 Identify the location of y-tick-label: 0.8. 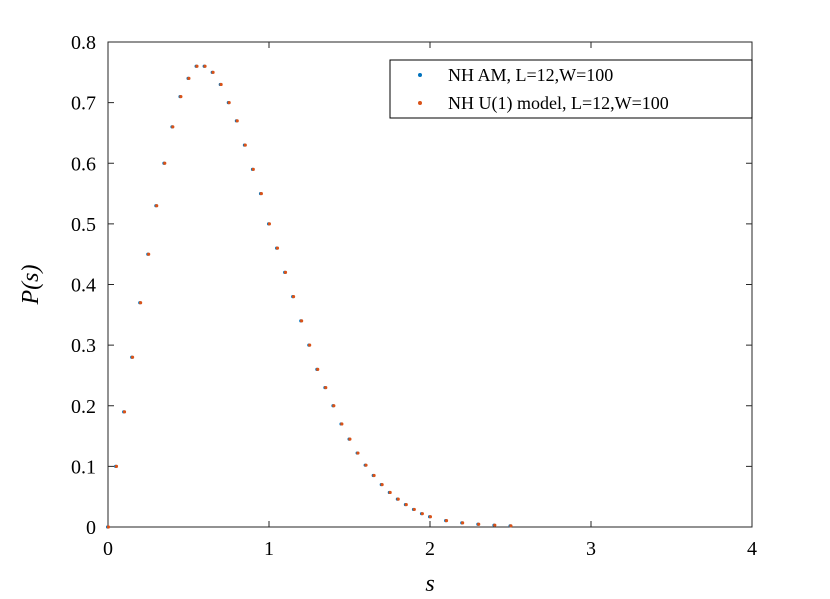
(83, 43).